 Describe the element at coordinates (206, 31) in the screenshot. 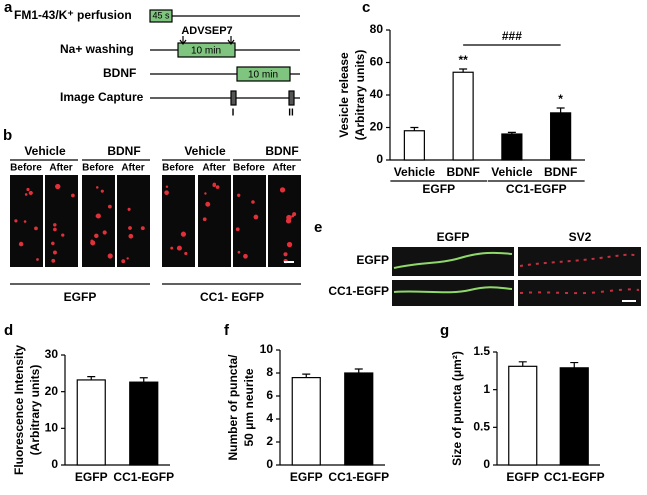

I see `drug-label: ADVSEP7` at that location.